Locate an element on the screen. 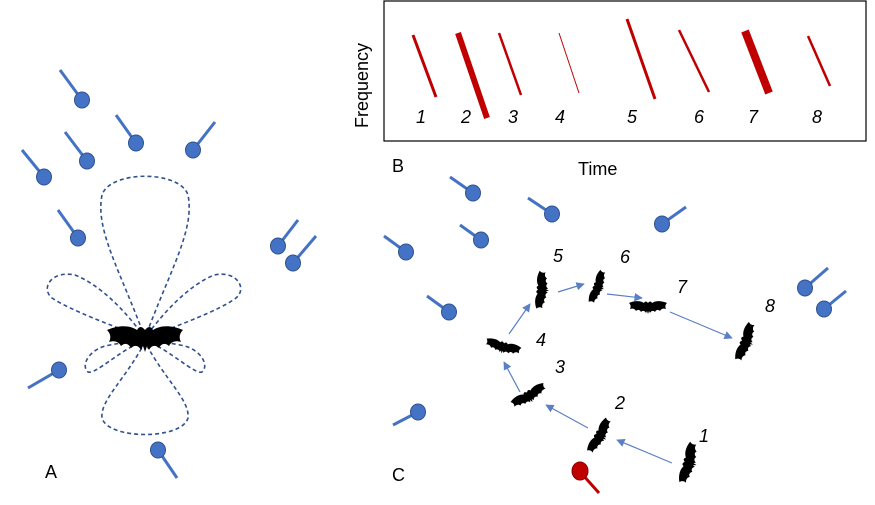 The image size is (875, 505). bat-labels: 1 2 3 4 5 6 7 8 is located at coordinates (655, 346).